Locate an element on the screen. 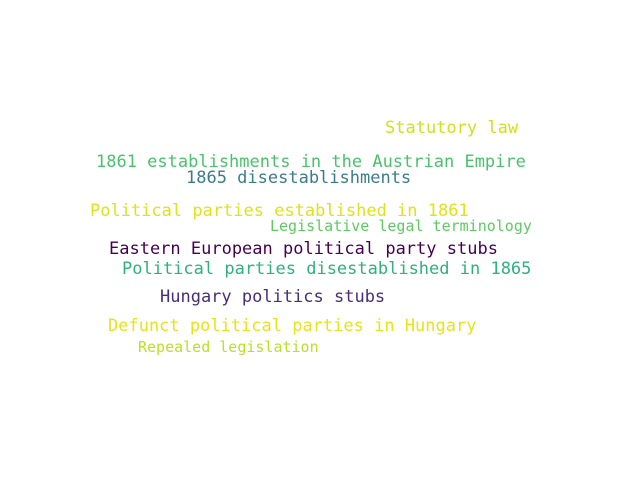 This screenshot has height=480, width=640. word-statutory-law: Statutory law is located at coordinates (452, 128).